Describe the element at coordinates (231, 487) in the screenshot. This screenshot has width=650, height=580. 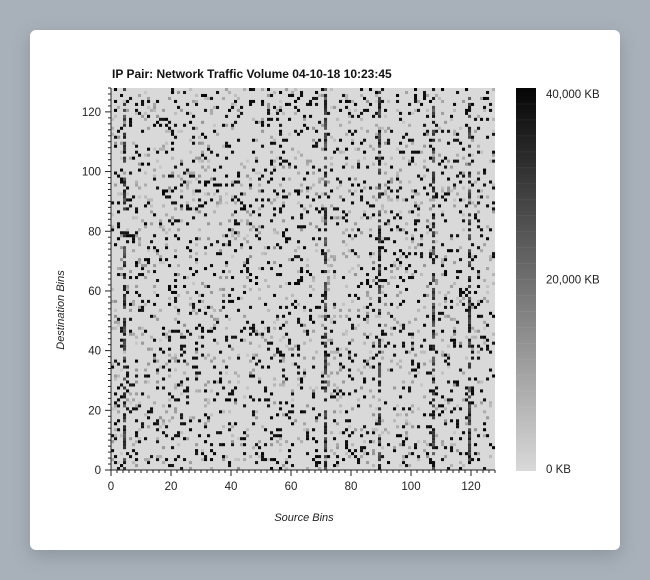
I see `x-tick-label: 40` at that location.